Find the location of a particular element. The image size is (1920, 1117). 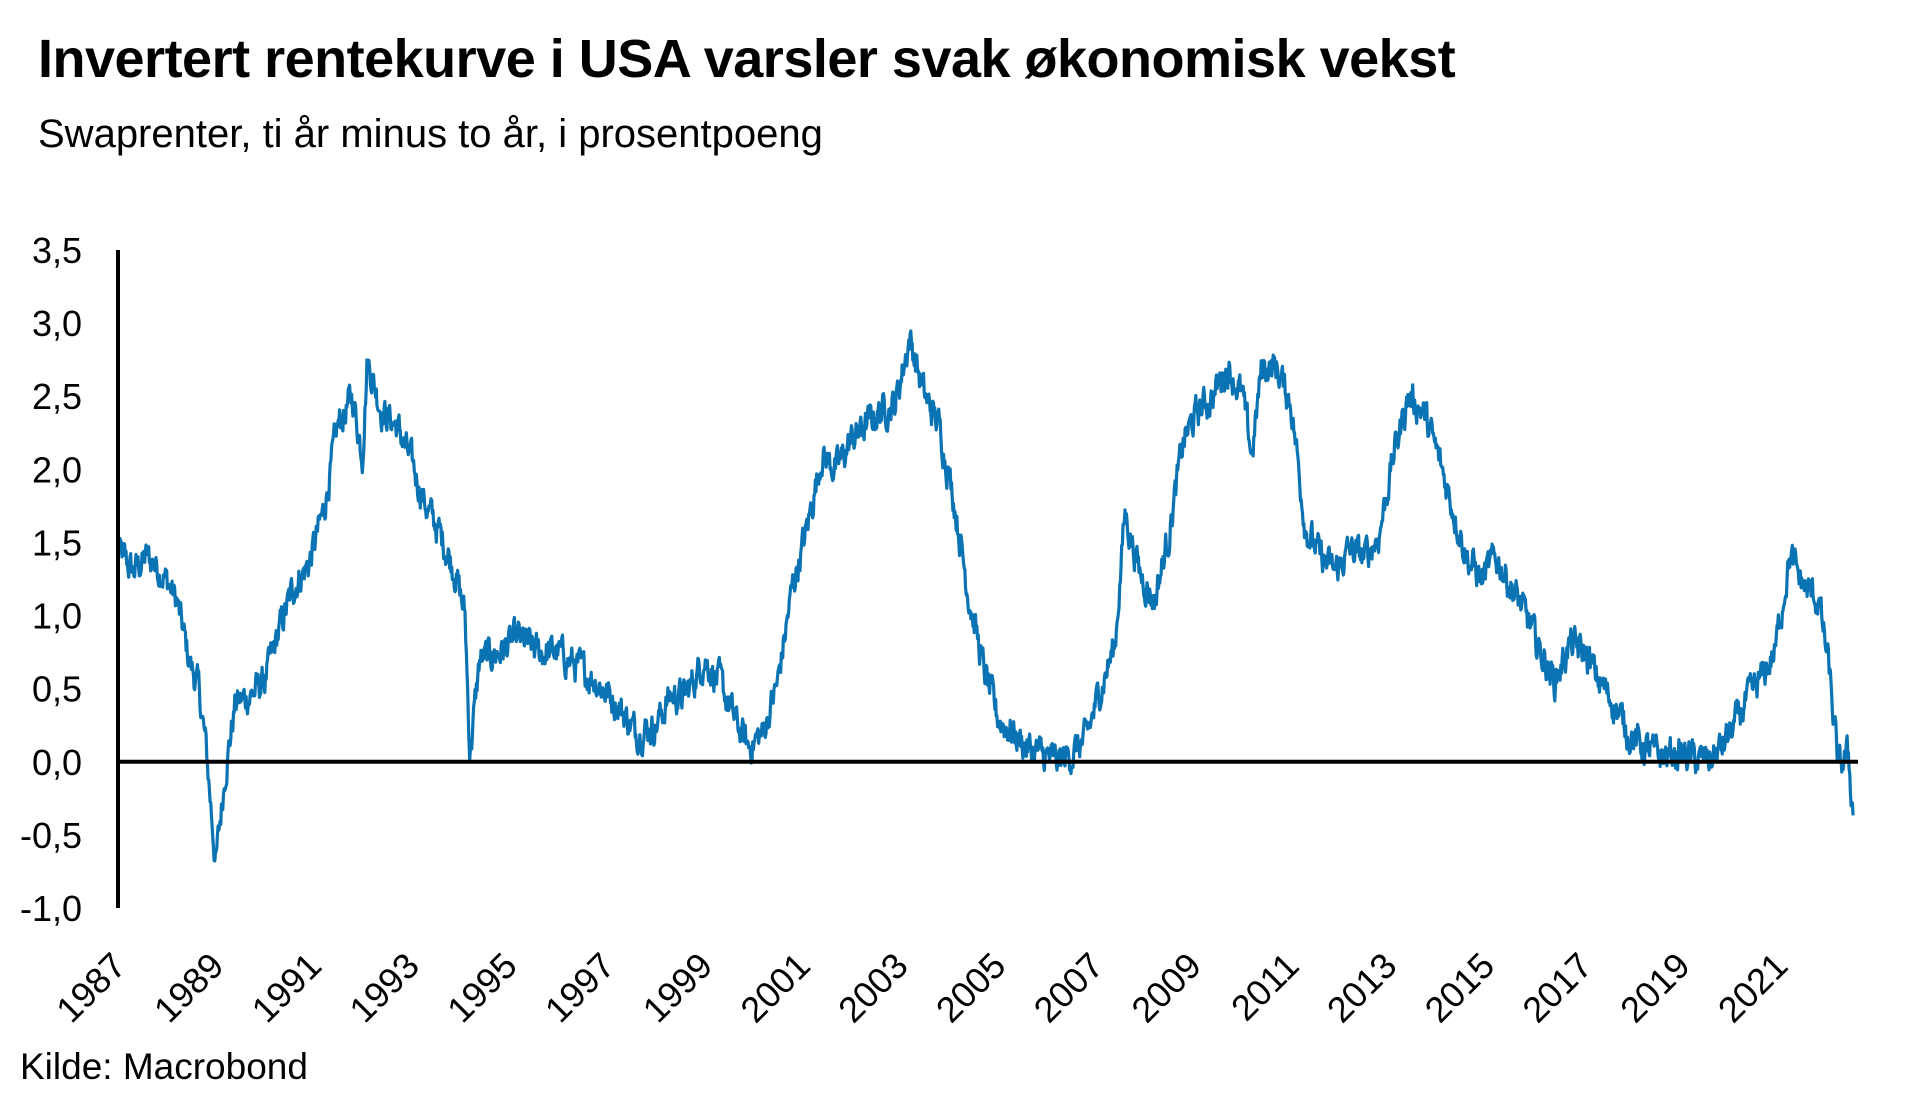

x-tick-label: 2017 is located at coordinates (1557, 988).